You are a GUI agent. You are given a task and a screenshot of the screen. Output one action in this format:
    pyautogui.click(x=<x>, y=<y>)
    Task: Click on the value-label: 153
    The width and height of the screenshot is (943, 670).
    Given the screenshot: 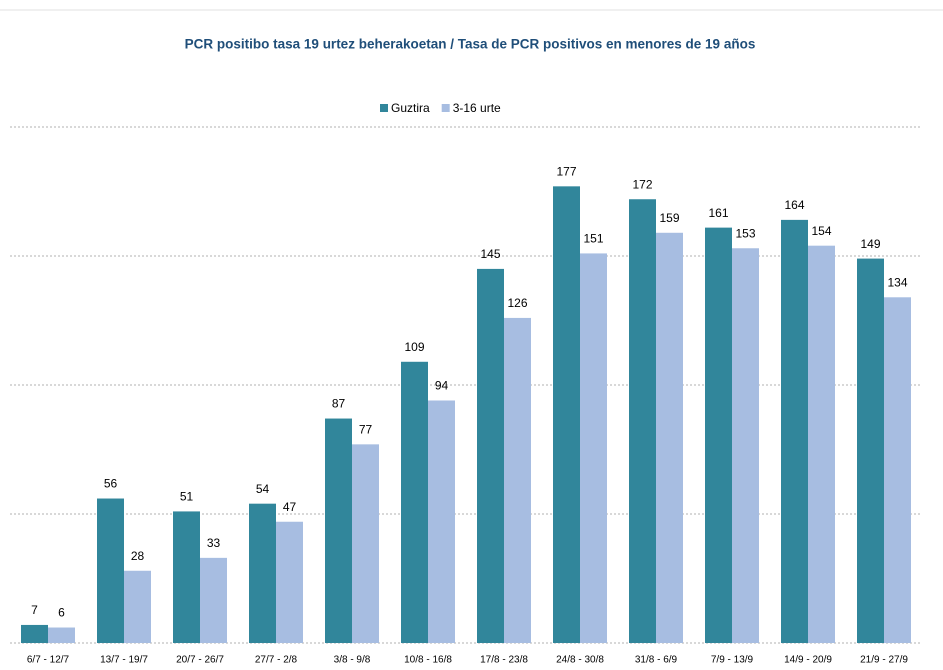 What is the action you would take?
    pyautogui.click(x=745, y=233)
    